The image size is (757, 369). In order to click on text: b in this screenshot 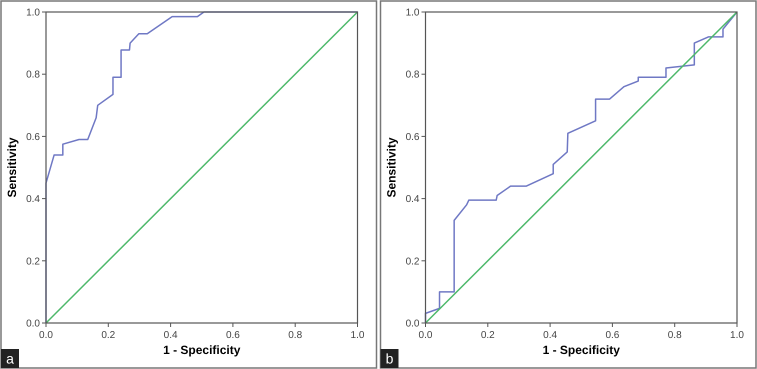, I will do `click(390, 358)`.